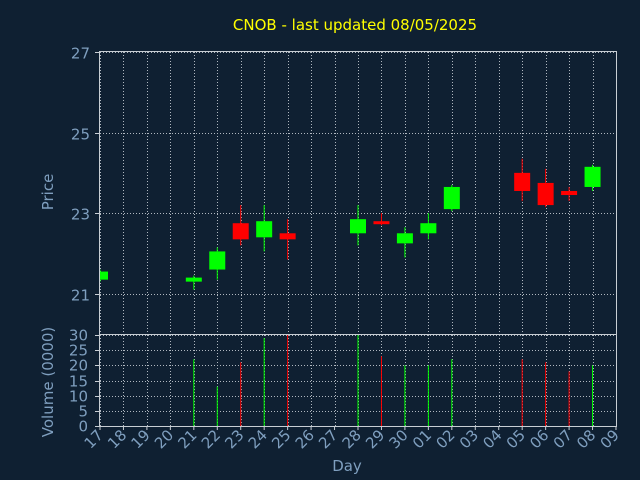  Describe the element at coordinates (78, 397) in the screenshot. I see `volume-y-tick-label: 10` at that location.